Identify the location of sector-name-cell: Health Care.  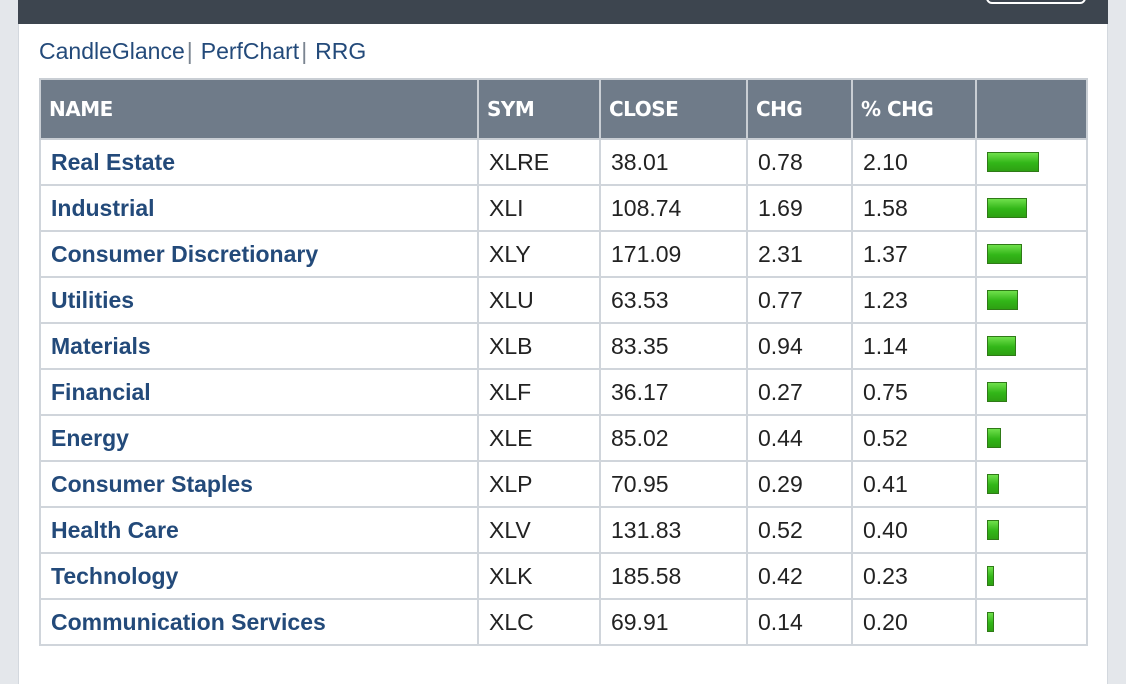
(259, 530).